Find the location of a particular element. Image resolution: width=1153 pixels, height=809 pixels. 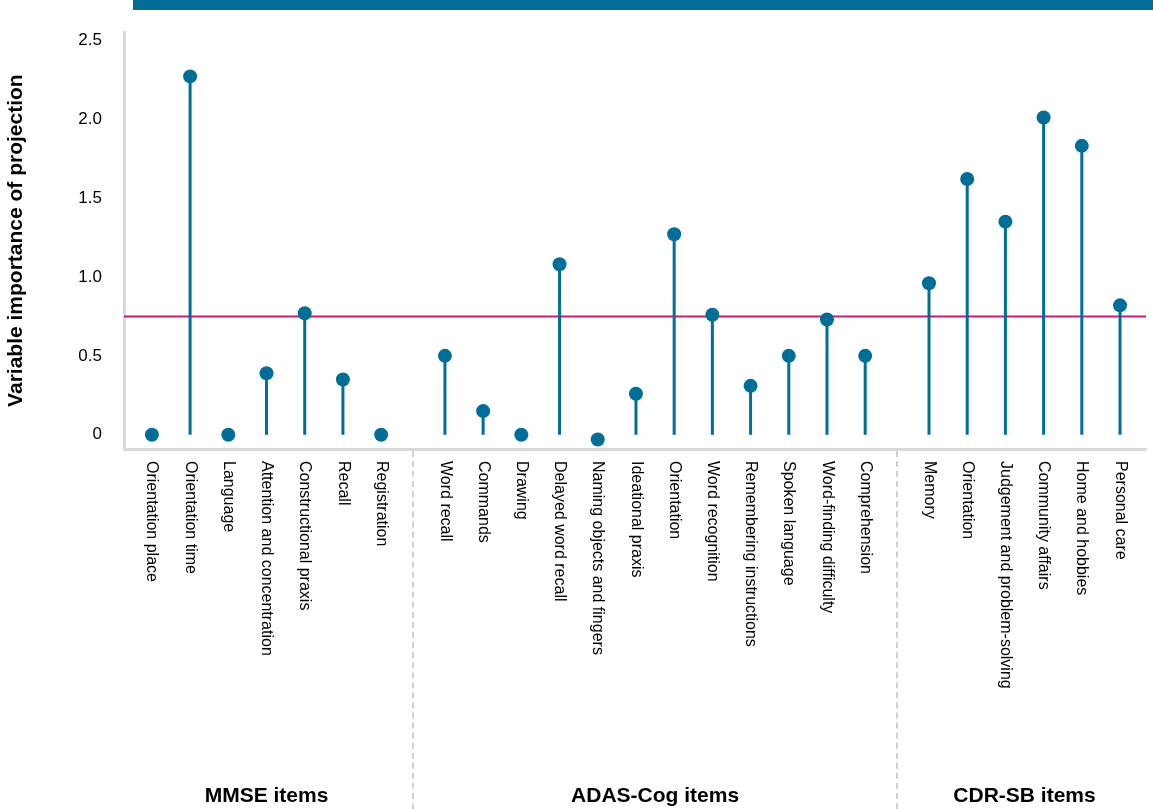

text: ADAS-Cog items is located at coordinates (655, 794).